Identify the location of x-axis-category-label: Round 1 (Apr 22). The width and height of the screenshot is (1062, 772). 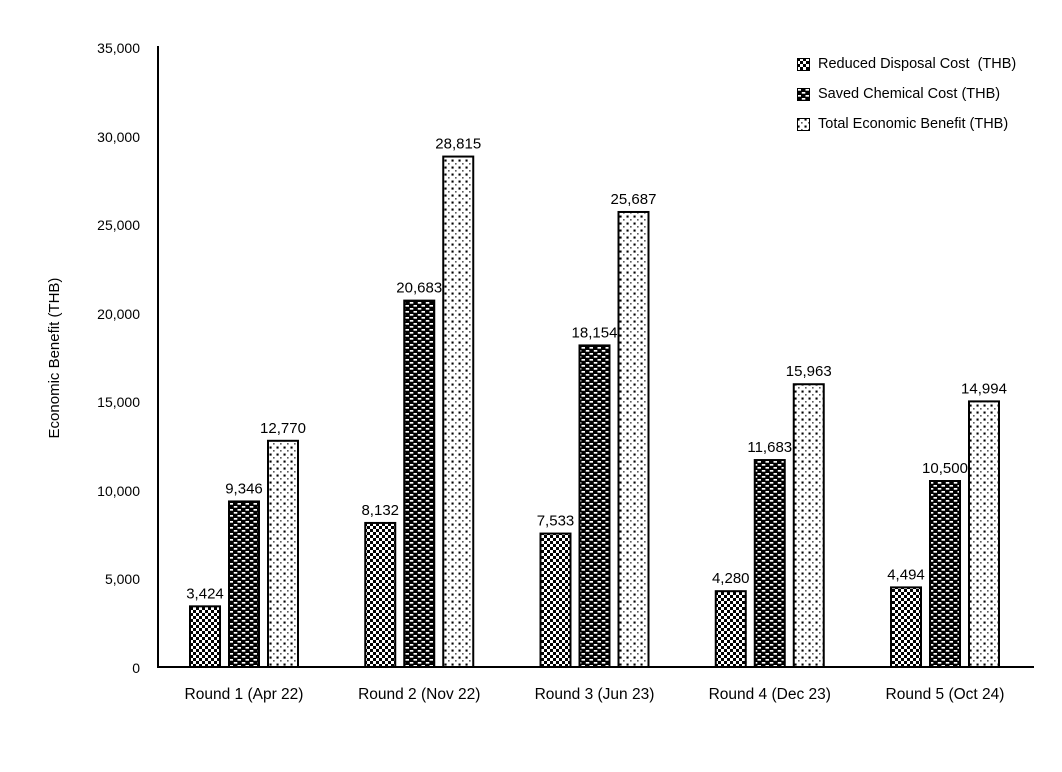
(244, 694).